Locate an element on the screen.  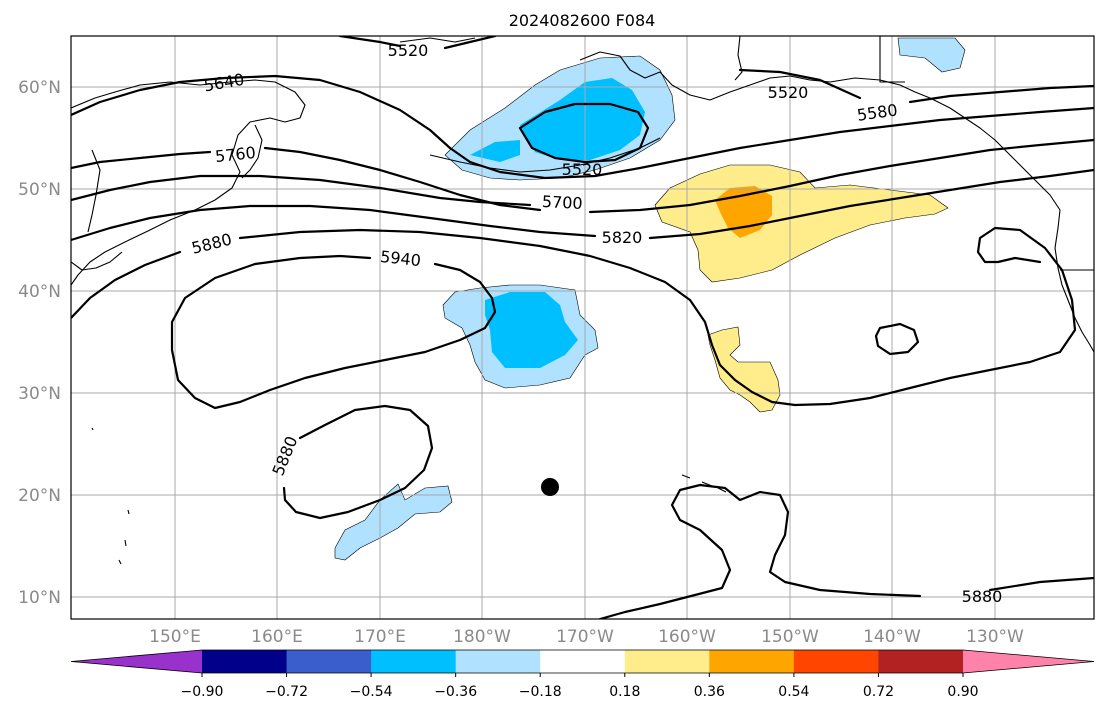
lat-label: 10°N is located at coordinates (39, 598).